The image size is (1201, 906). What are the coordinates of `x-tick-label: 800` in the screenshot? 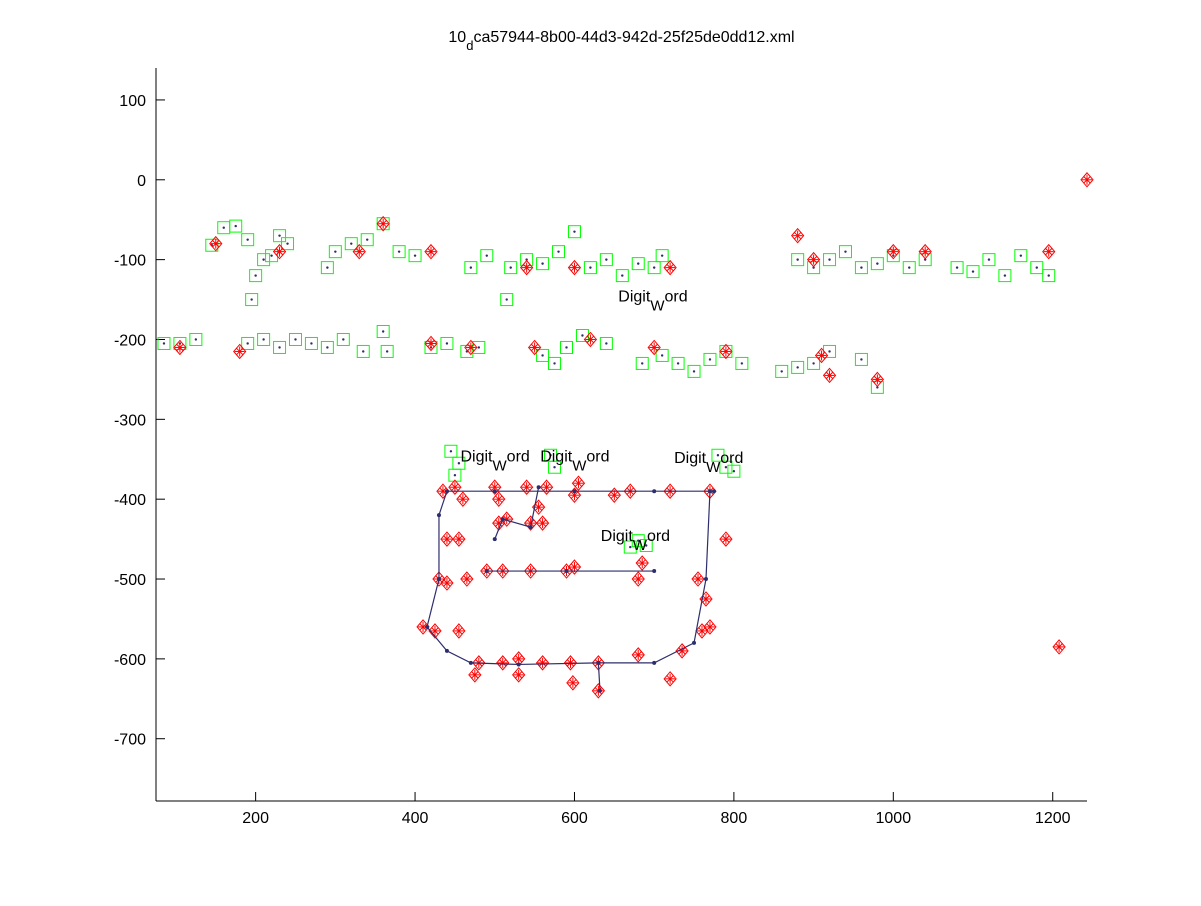 It's located at (734, 818).